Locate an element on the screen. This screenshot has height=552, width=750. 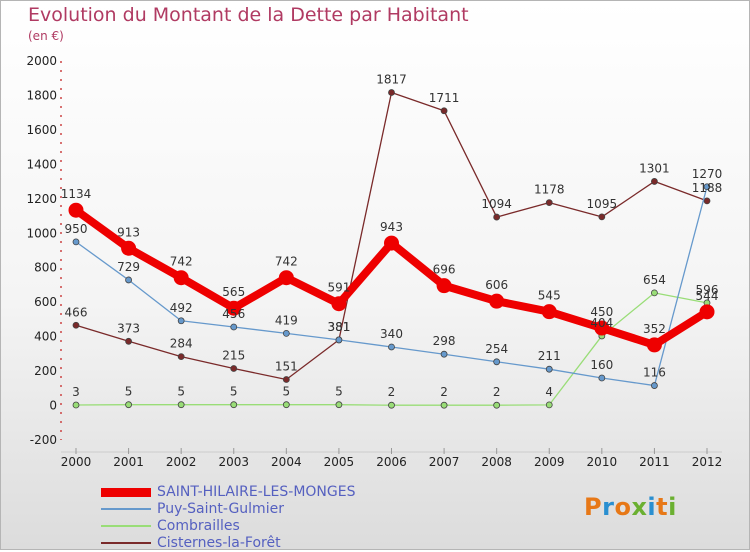
data-label: 1094 is located at coordinates (496, 204).